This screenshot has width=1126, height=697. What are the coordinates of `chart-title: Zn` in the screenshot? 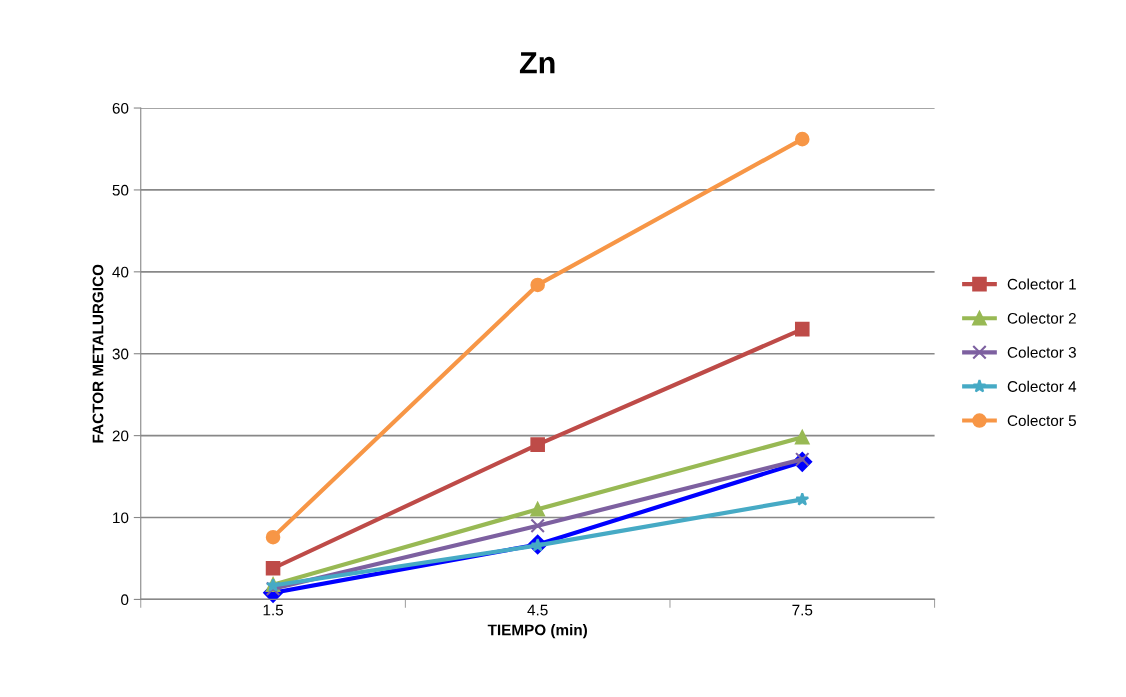 It's located at (537, 63).